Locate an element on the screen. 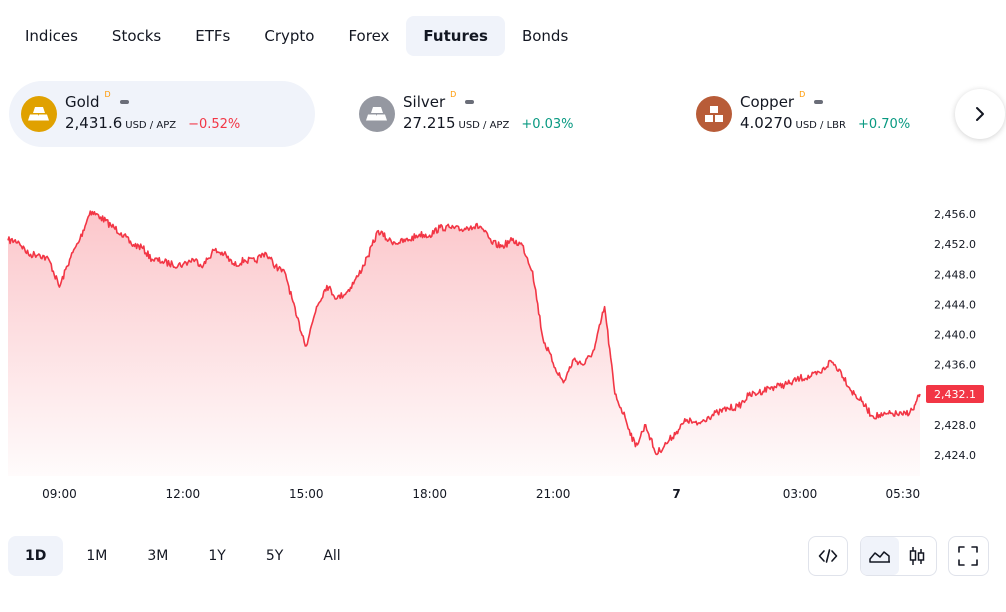 The width and height of the screenshot is (1006, 612). embed-button is located at coordinates (828, 556).